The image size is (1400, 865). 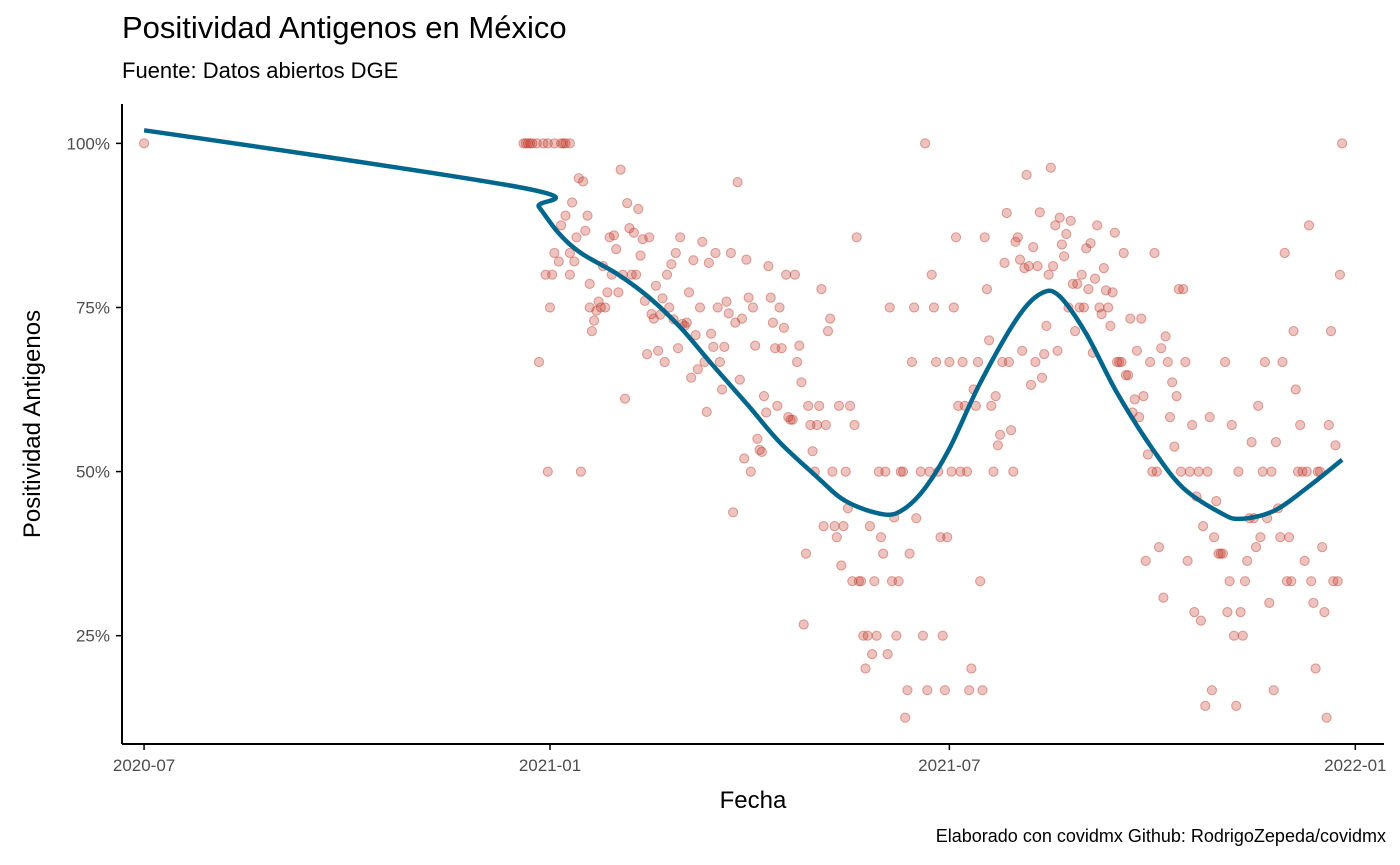 I want to click on y-tick-label: 25%, so click(x=93, y=636).